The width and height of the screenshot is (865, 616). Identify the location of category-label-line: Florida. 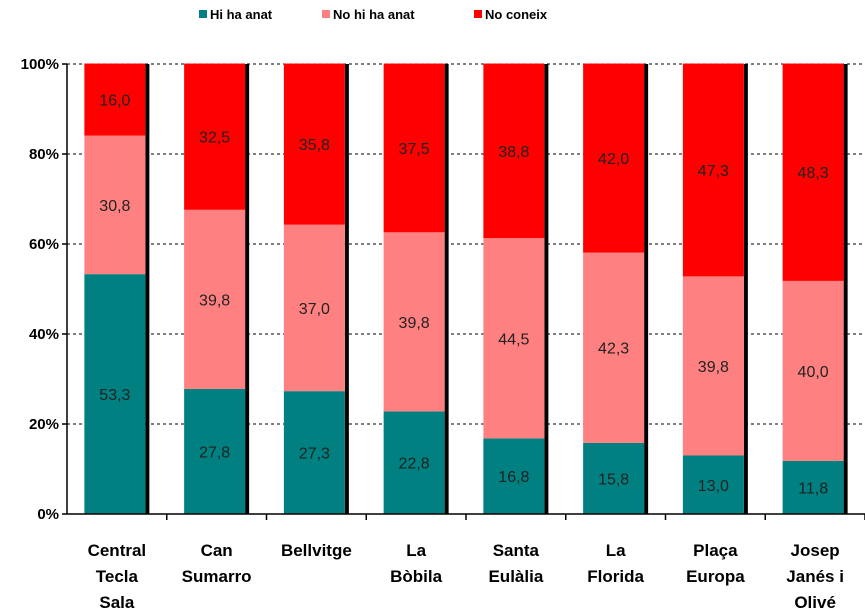
(615, 576).